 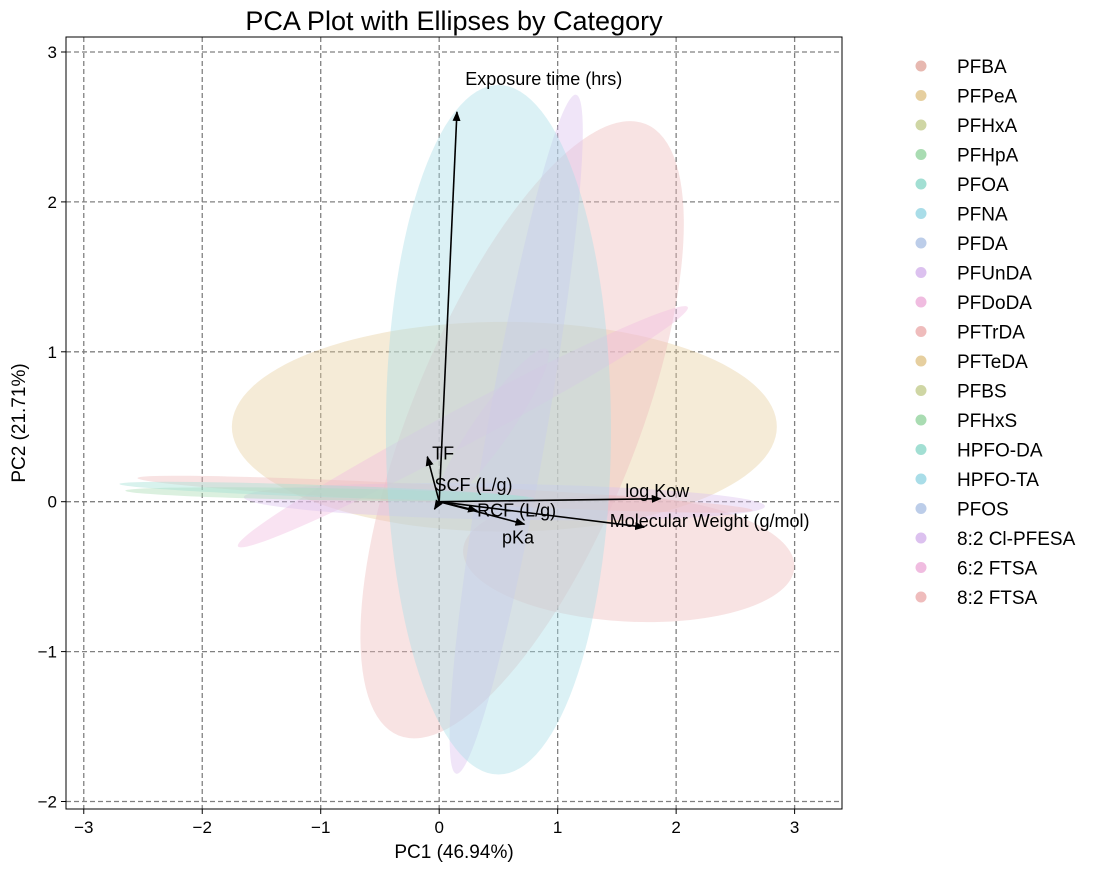 I want to click on x-tick-label-2: −1, so click(x=320, y=827).